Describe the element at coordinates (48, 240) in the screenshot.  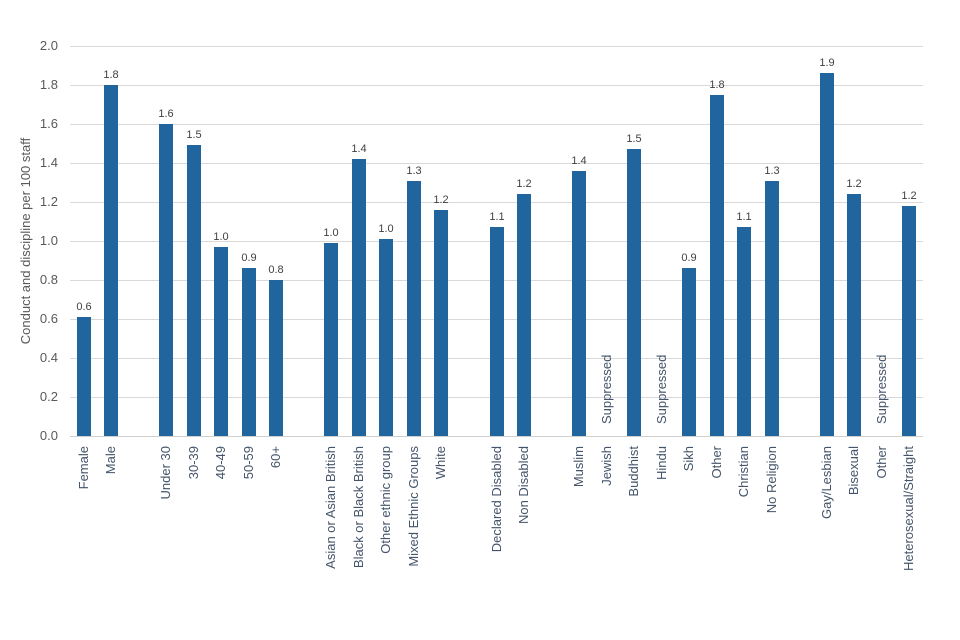
I see `y-tick-label: 1.0` at that location.